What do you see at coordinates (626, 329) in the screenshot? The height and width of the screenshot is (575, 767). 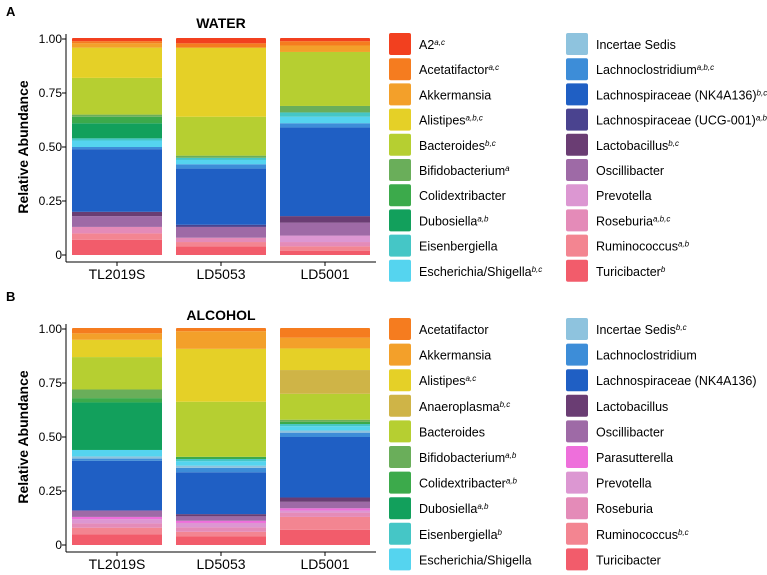 I see `legend-item: Incertae Sedisb,c` at bounding box center [626, 329].